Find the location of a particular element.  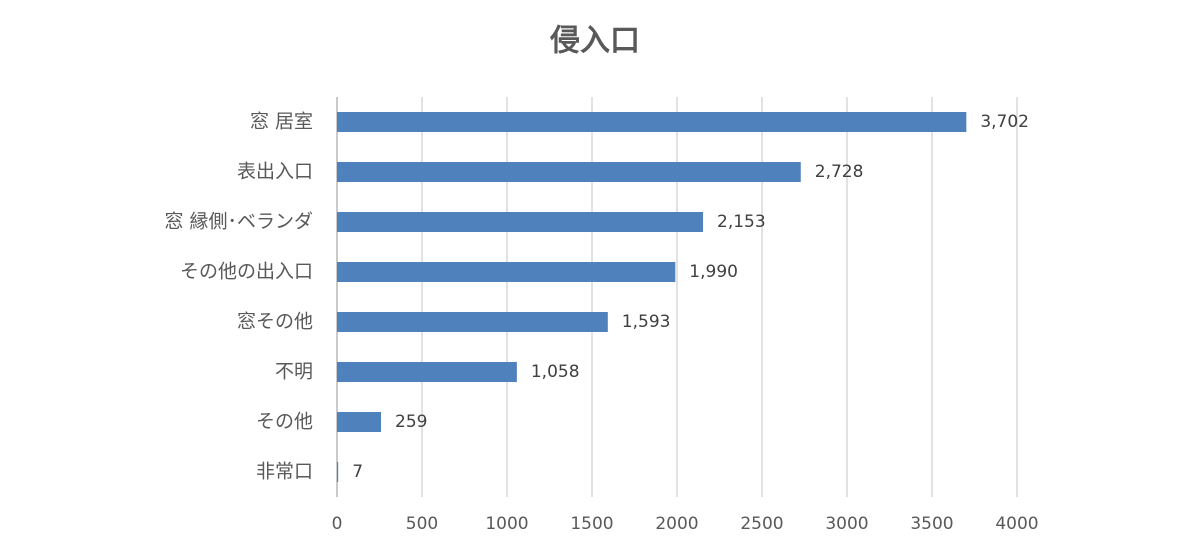

x-tick-label: 3000 is located at coordinates (846, 524).